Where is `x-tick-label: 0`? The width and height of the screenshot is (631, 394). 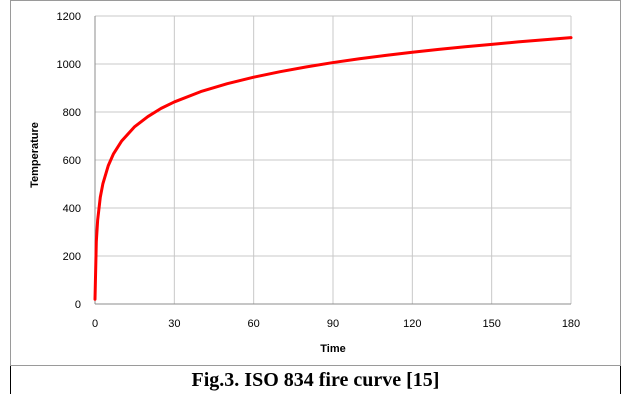 x-tick-label: 0 is located at coordinates (95, 324).